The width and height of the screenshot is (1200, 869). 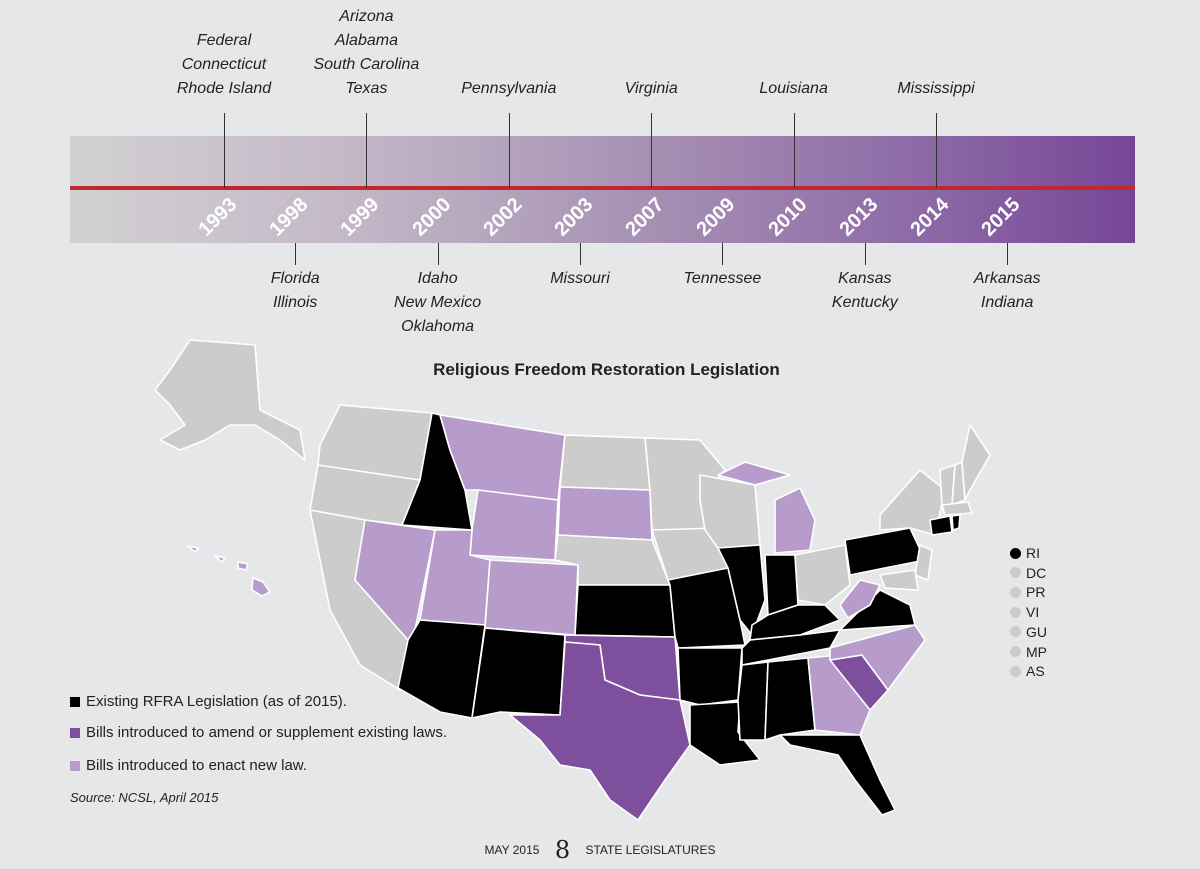 I want to click on territory-item: DC, so click(x=1028, y=573).